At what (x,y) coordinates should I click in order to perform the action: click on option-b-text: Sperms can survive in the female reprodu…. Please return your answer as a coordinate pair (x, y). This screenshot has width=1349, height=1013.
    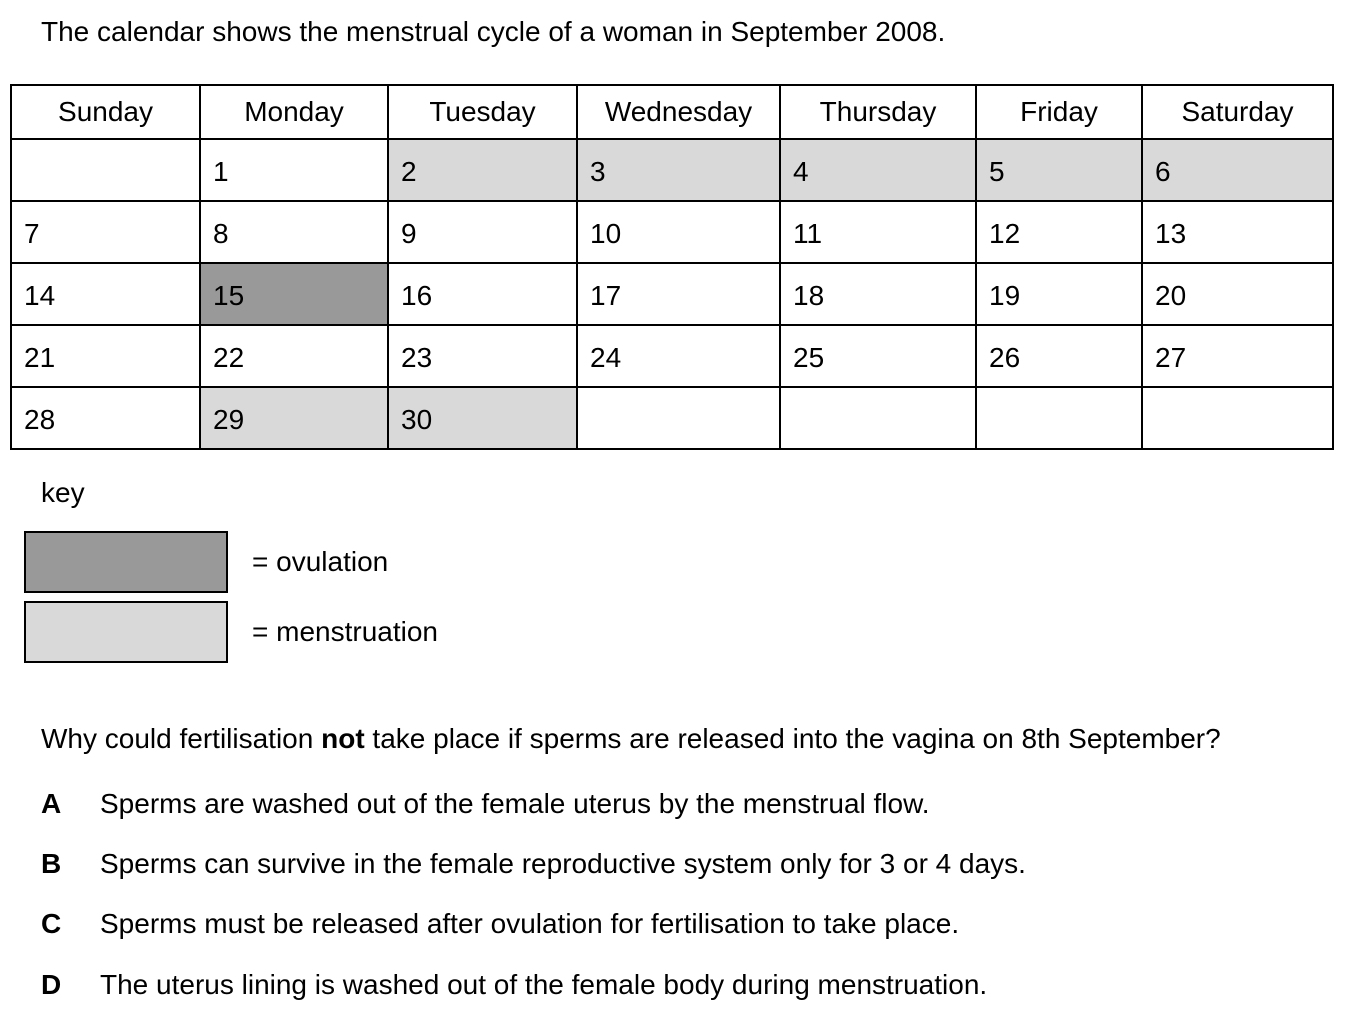
    Looking at the image, I should click on (563, 863).